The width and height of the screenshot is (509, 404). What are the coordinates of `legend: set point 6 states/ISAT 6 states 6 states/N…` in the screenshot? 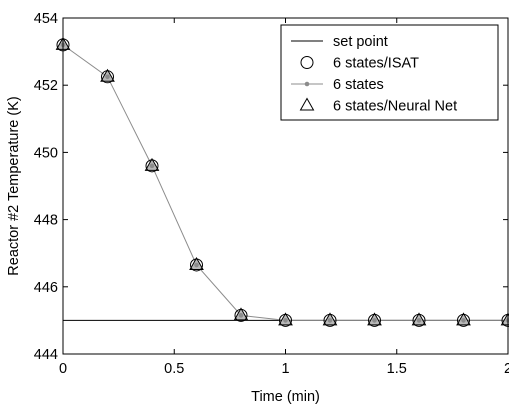 It's located at (389, 72).